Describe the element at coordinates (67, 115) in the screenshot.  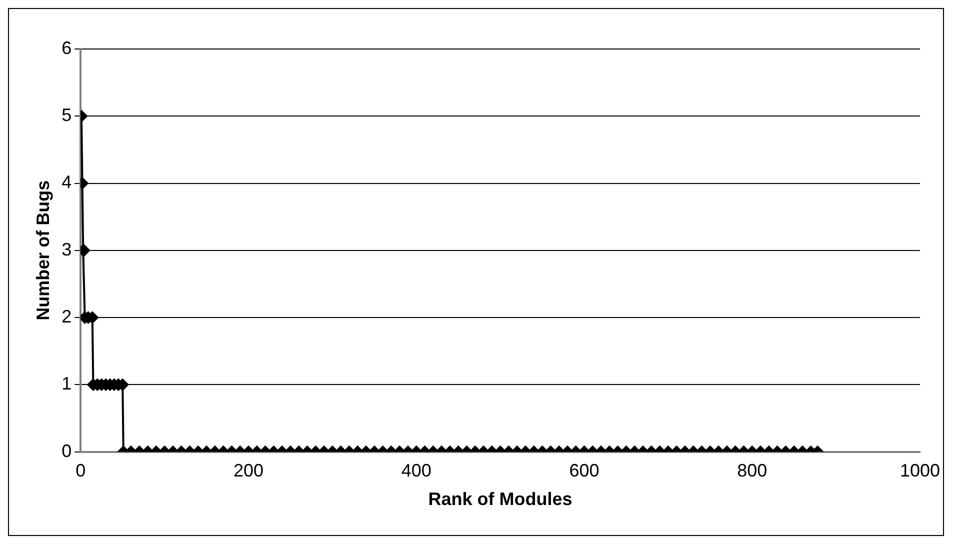
I see `y-tick-label: 5` at that location.